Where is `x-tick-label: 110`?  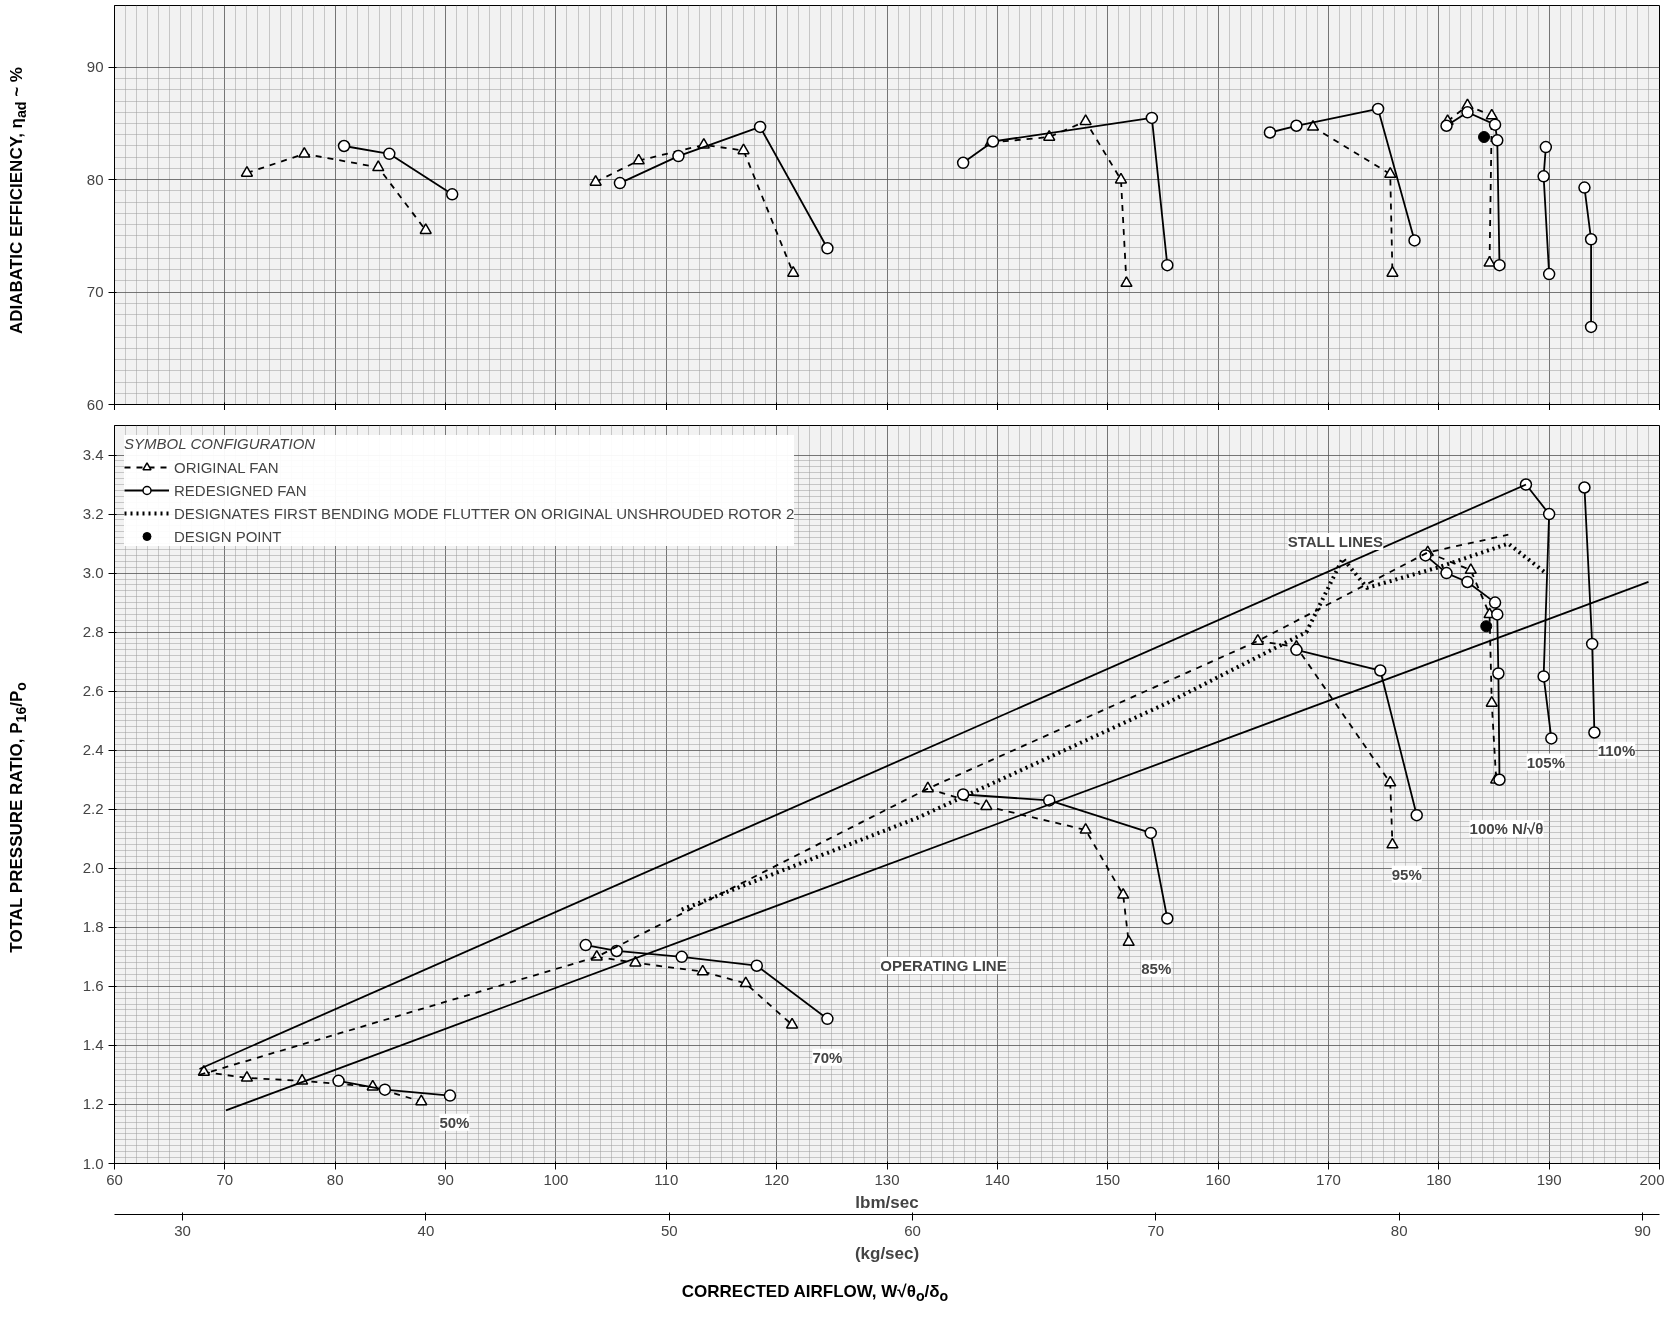
x-tick-label: 110 is located at coordinates (666, 1179).